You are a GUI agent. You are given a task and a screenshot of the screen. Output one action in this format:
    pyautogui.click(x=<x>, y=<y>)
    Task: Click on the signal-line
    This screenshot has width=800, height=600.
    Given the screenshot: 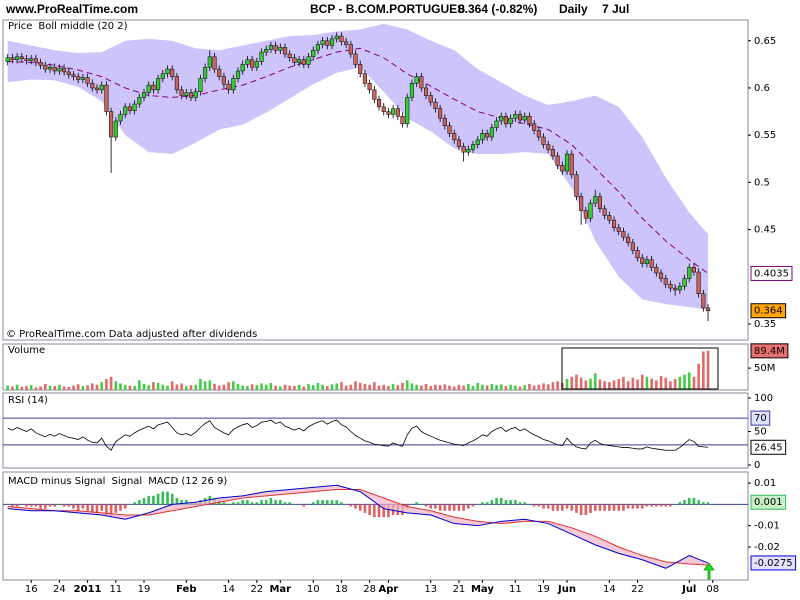 What is the action you would take?
    pyautogui.click(x=358, y=527)
    